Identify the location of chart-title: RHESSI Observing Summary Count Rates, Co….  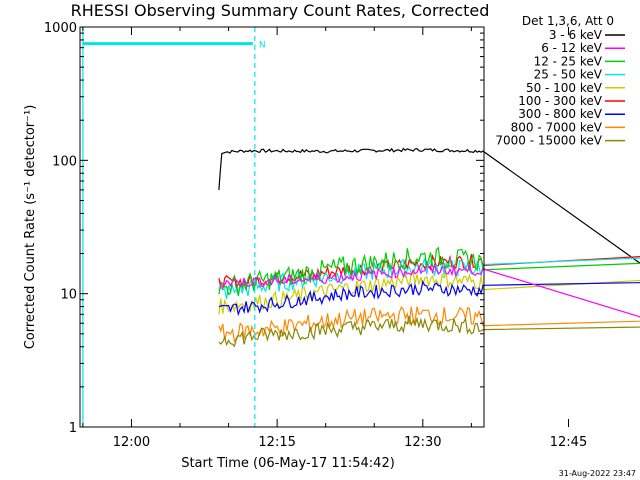
(280, 10).